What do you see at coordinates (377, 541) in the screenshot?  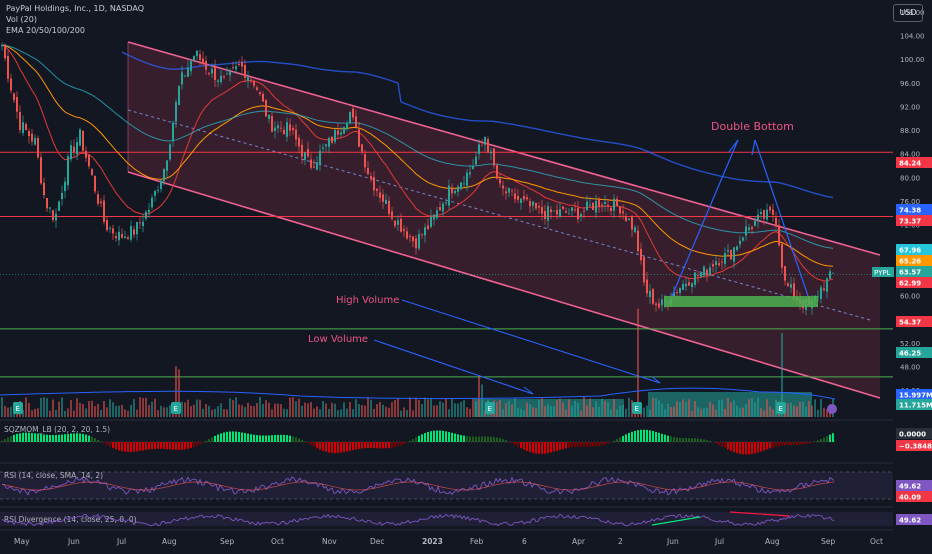 I see `time-axis-label: Dec` at bounding box center [377, 541].